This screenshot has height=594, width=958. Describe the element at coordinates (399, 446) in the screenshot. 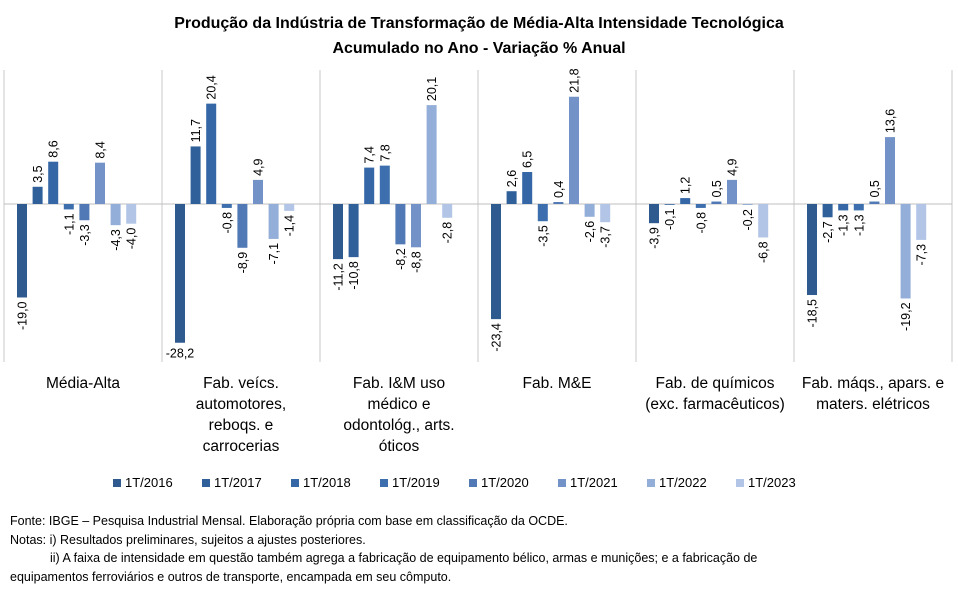

I see `category-label: óticos` at that location.